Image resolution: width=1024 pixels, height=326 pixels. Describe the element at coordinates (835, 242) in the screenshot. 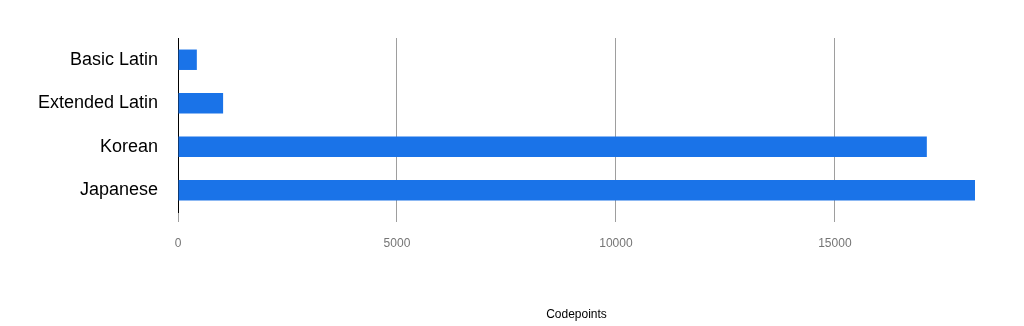

I see `x-tick-label: 15000` at that location.